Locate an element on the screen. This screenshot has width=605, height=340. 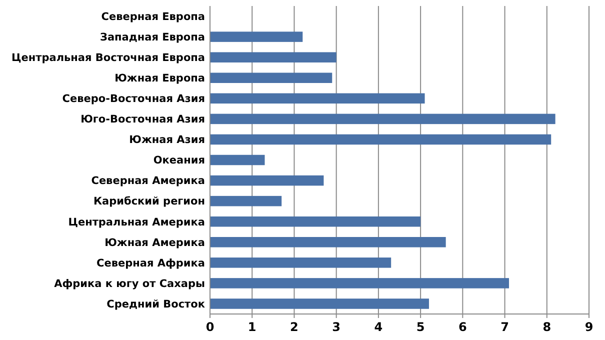
x-tick-label: 8 is located at coordinates (547, 327).